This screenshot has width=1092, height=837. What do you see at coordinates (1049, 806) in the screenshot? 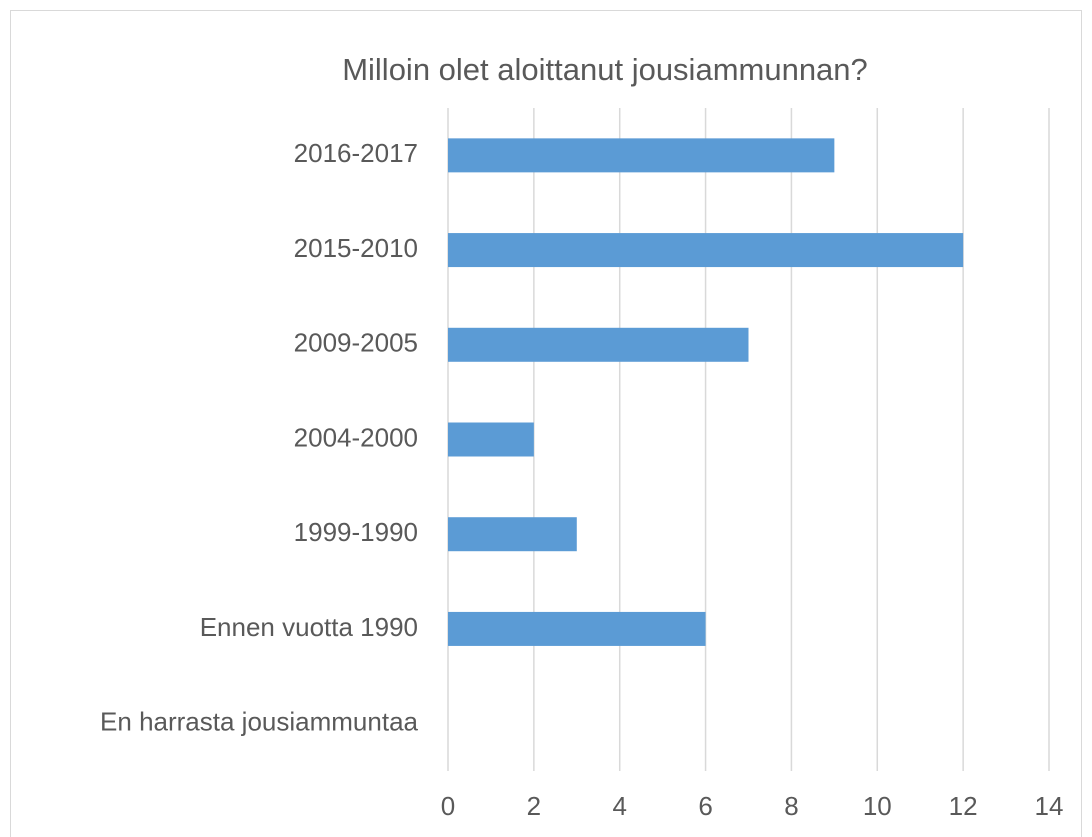
I see `x-tick-label: 14` at bounding box center [1049, 806].